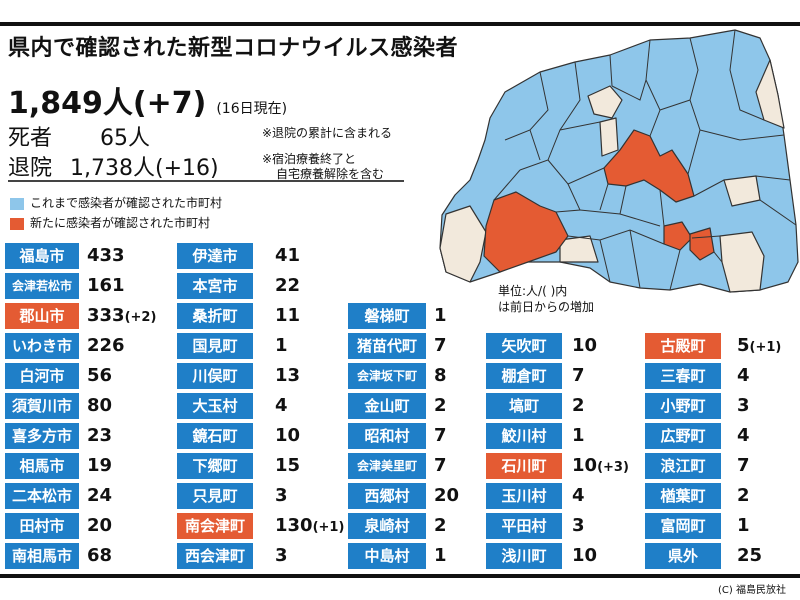 The height and width of the screenshot is (600, 800). Describe the element at coordinates (387, 526) in the screenshot. I see `municipality-name: 泉崎村` at that location.